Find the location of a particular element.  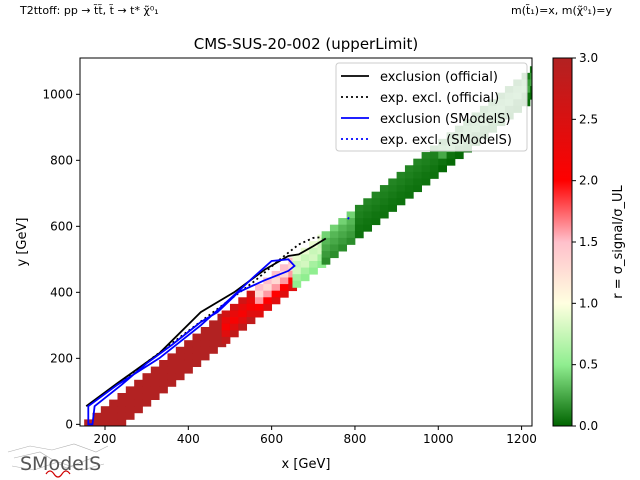

colorbar-tick-label: 2.0 is located at coordinates (588, 181).